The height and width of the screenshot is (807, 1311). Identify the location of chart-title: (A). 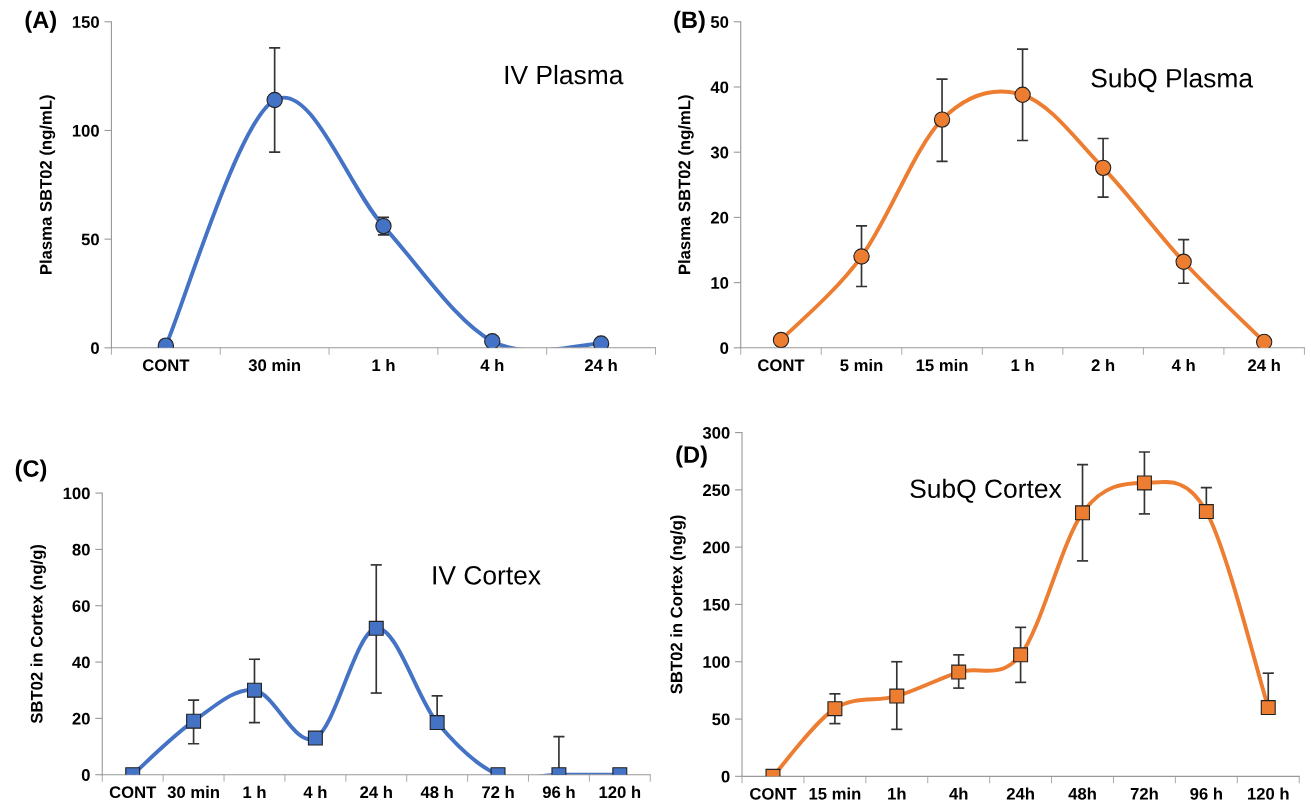
(40, 21).